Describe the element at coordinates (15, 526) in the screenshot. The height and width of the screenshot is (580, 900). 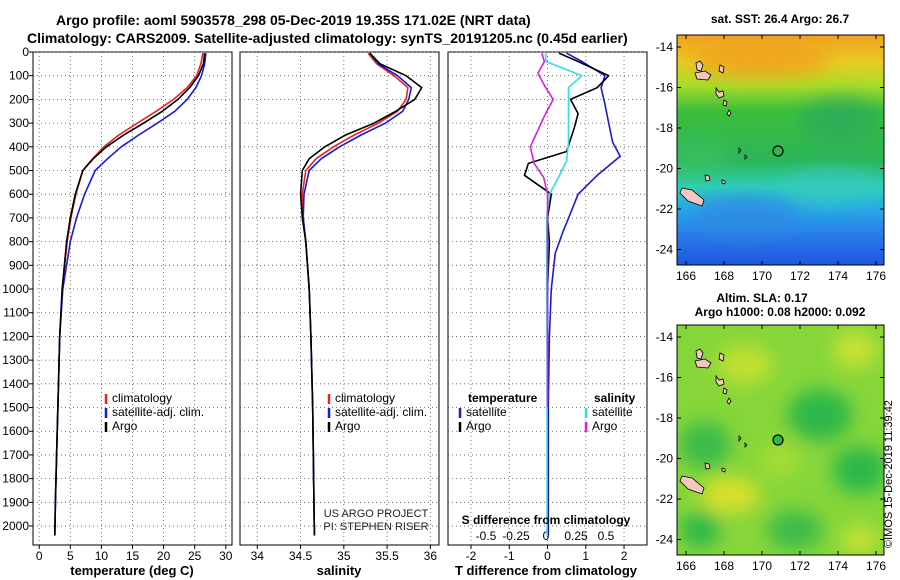
I see `y-tick-label: 2000` at that location.